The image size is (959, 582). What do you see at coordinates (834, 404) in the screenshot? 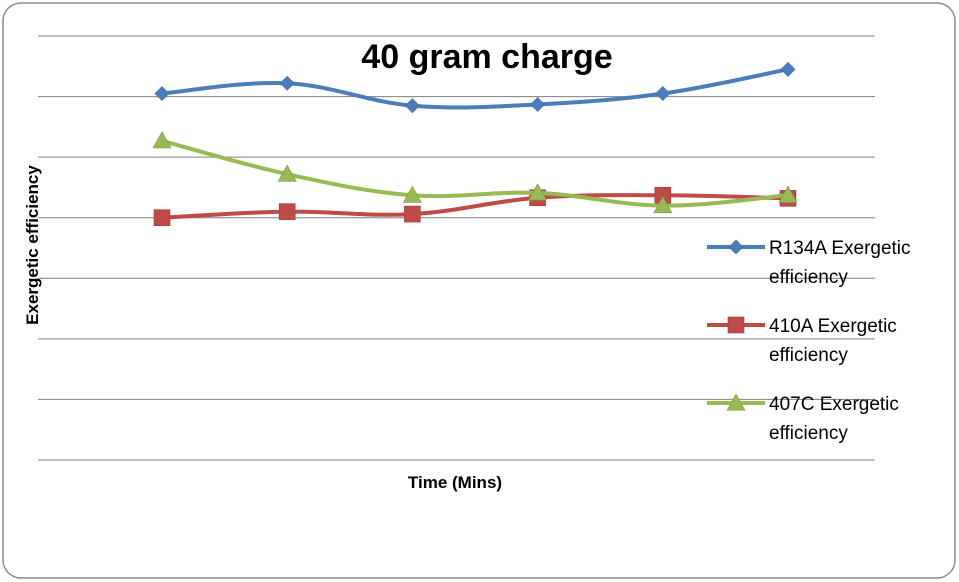
I see `legend-label: 407C Exergetic` at bounding box center [834, 404].